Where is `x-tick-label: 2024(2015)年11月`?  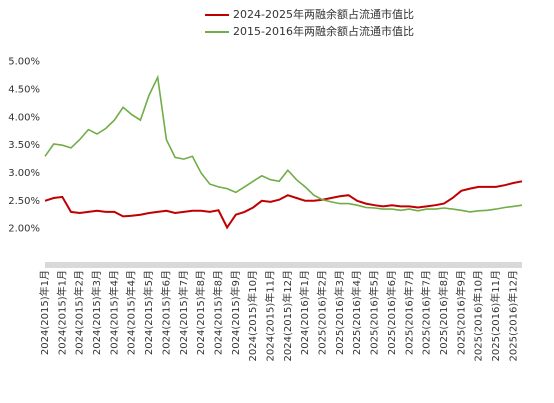 x-tick-label: 2024(2015)年11月 is located at coordinates (269, 315).